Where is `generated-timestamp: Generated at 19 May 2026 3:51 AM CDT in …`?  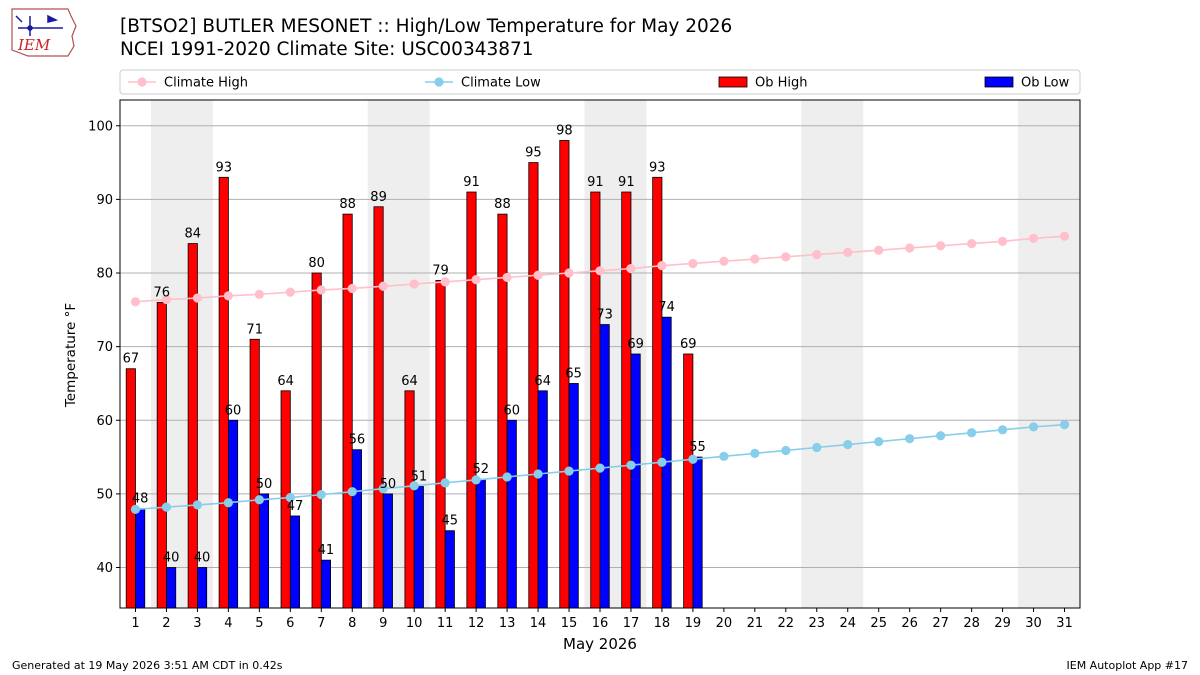
generated-timestamp: Generated at 19 May 2026 3:51 AM CDT in … is located at coordinates (147, 665).